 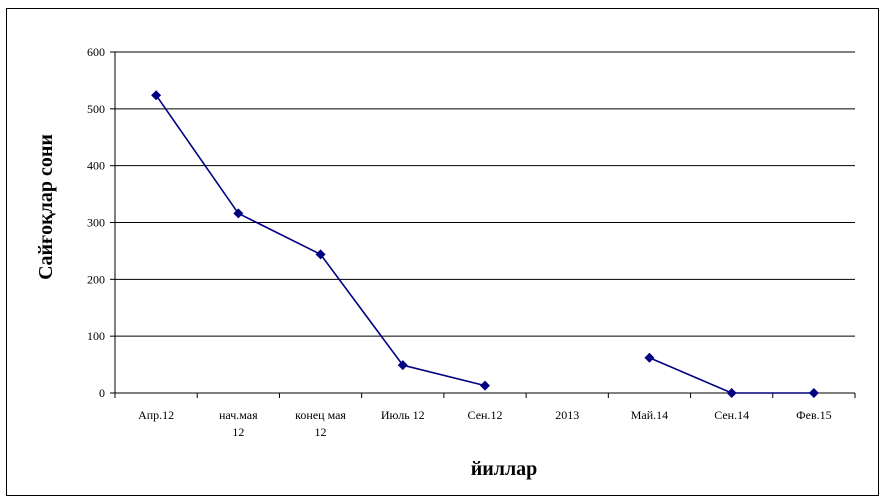 What do you see at coordinates (96, 52) in the screenshot?
I see `y-tick-label: 600` at bounding box center [96, 52].